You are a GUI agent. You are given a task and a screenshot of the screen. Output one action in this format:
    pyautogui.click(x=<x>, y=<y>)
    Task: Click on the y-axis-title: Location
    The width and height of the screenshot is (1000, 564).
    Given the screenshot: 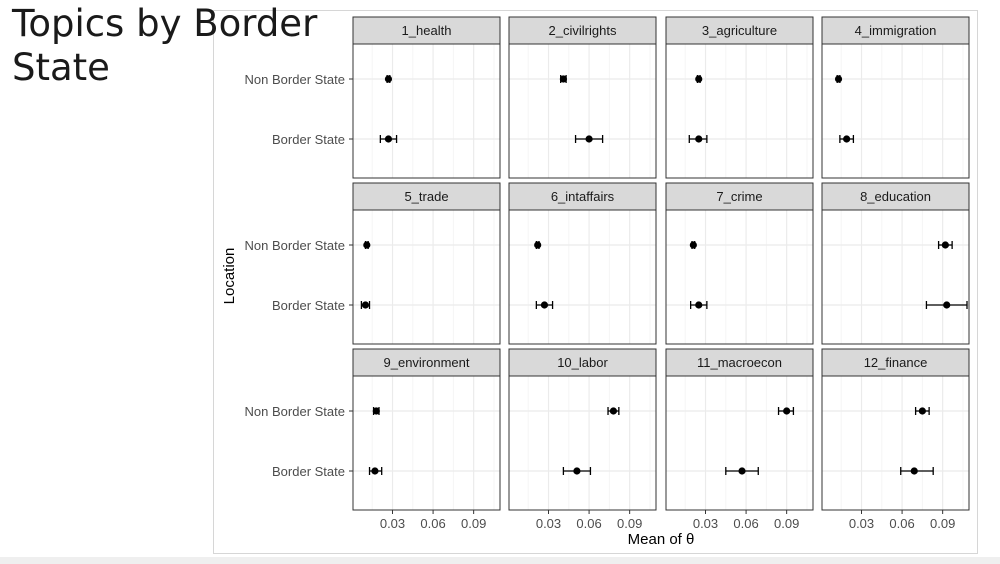 What is the action you would take?
    pyautogui.click(x=229, y=276)
    